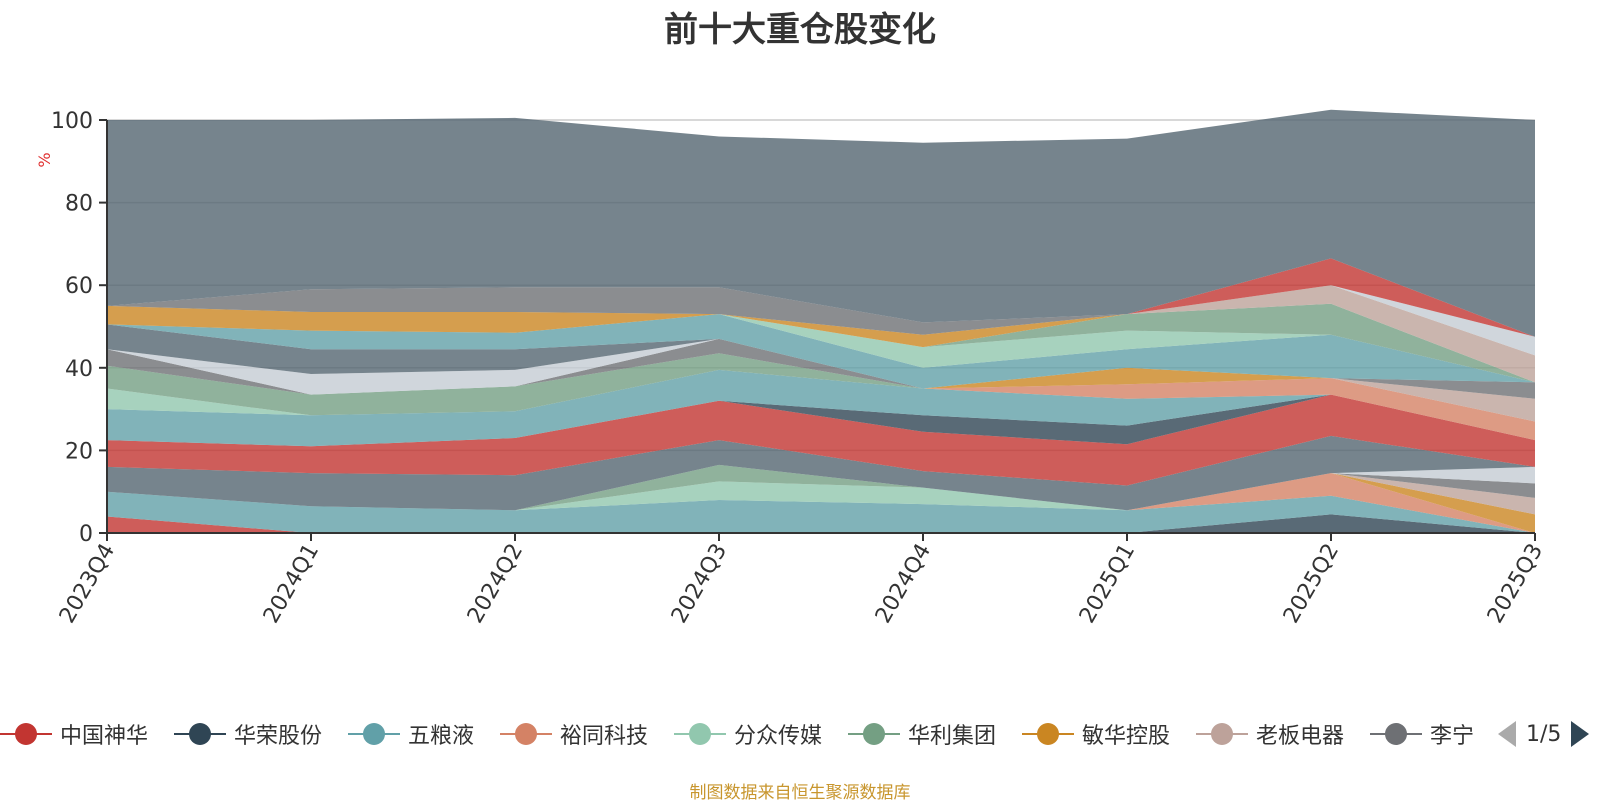 The height and width of the screenshot is (803, 1600). I want to click on legend-item-7: 老板电器, so click(1270, 734).